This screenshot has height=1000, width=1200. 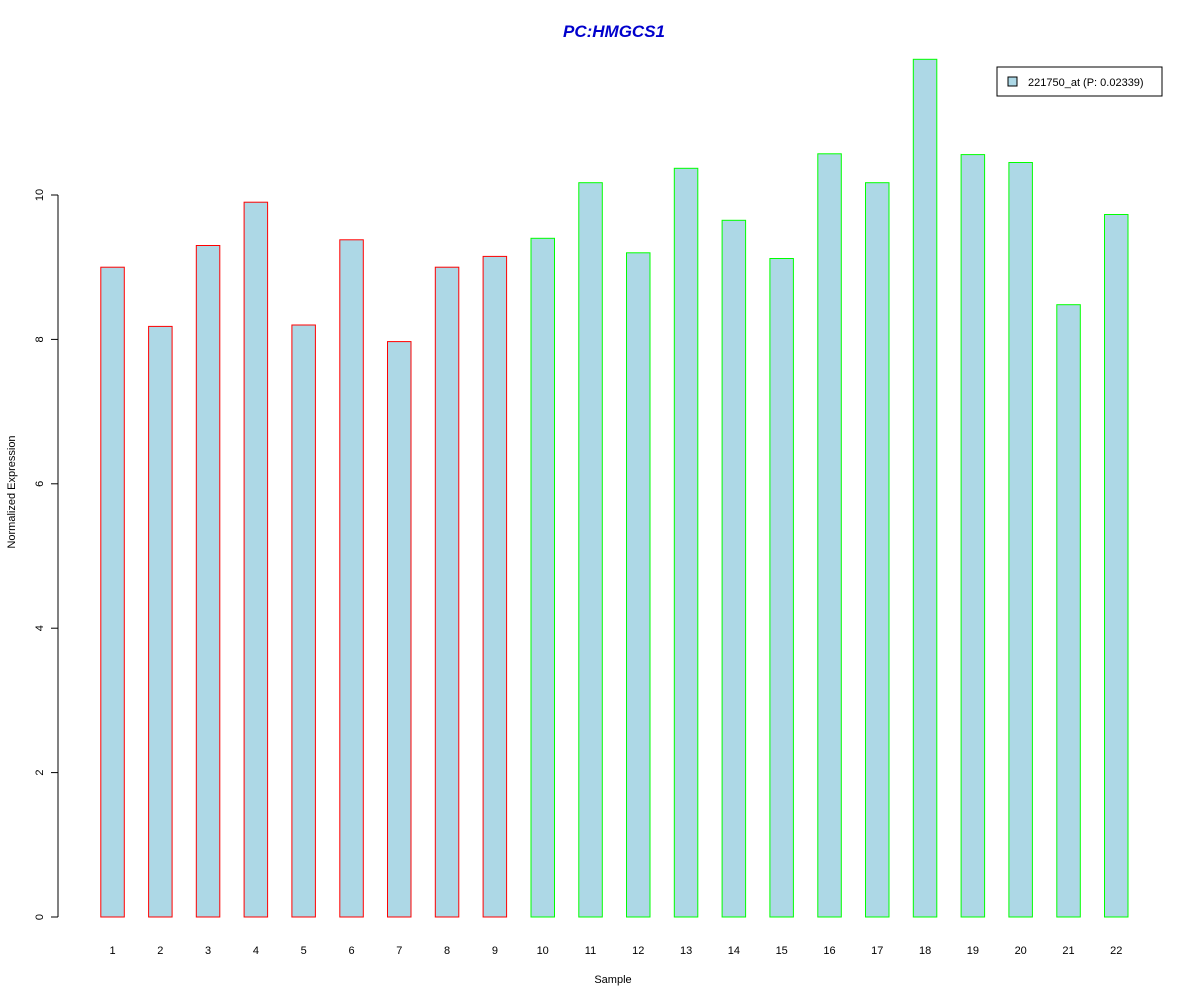 I want to click on x-tick-label: 20, so click(x=1021, y=951).